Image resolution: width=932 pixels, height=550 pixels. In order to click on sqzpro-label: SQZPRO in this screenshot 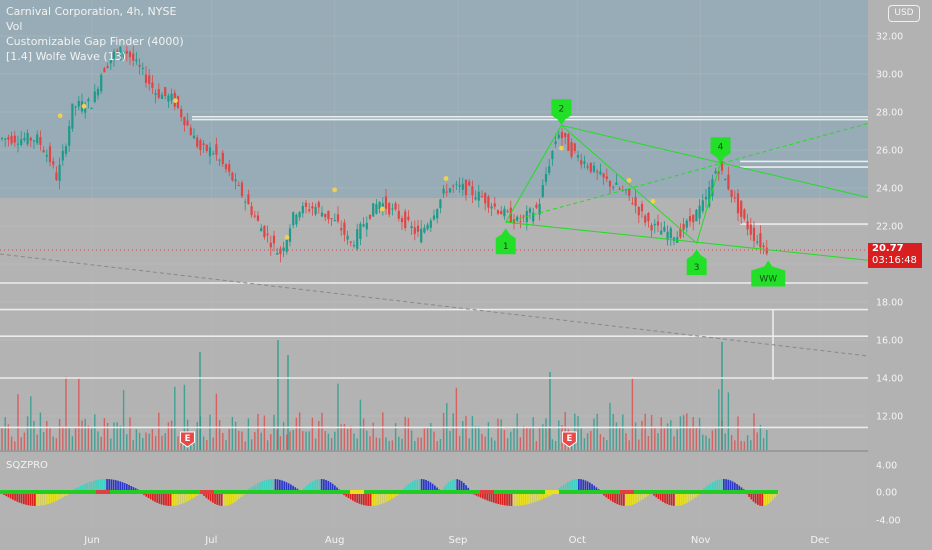, I will do `click(27, 465)`.